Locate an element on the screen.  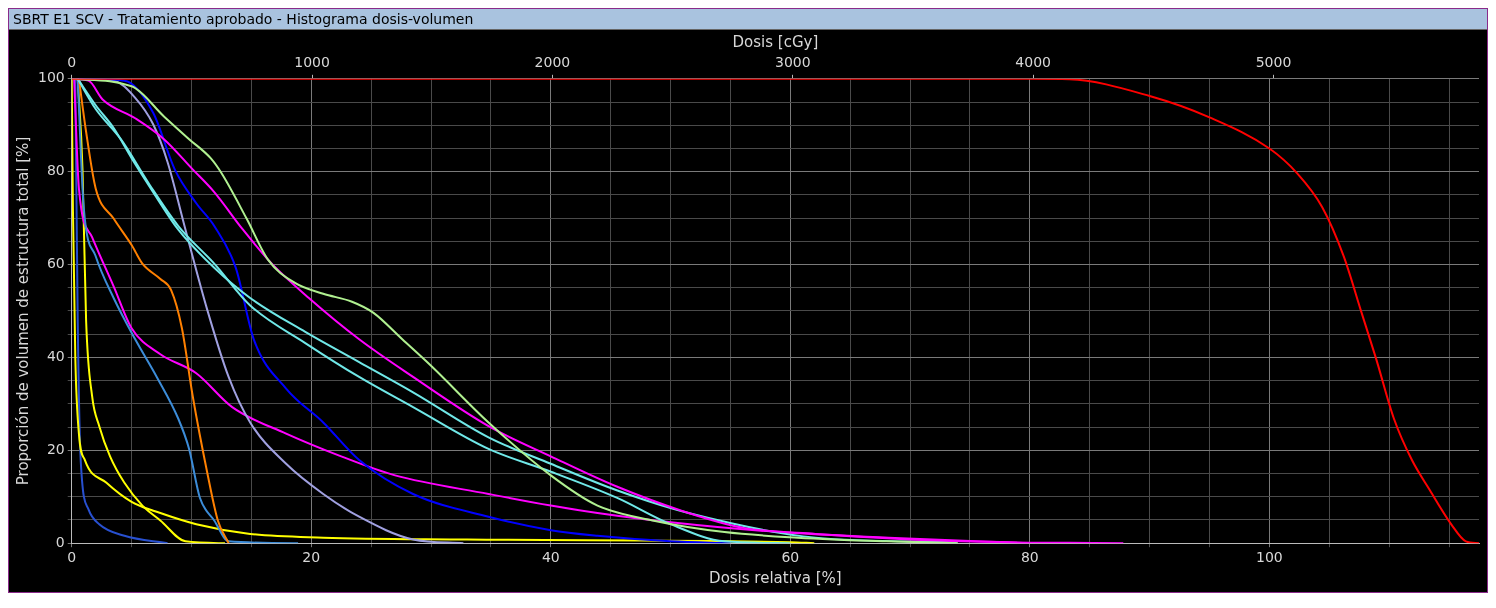
x-tick-label: 20 is located at coordinates (311, 557).